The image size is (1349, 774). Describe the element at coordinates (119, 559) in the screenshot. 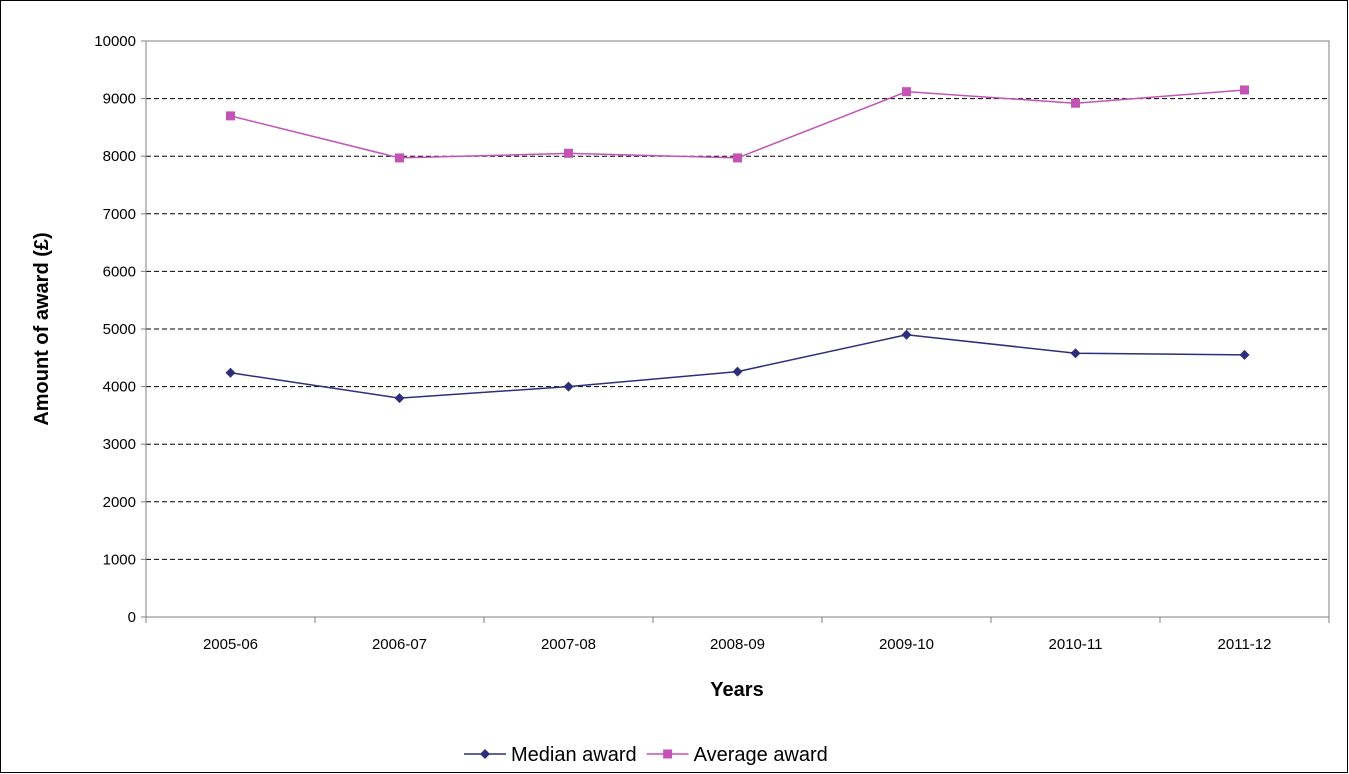

I see `y-tick-label: 1000` at that location.